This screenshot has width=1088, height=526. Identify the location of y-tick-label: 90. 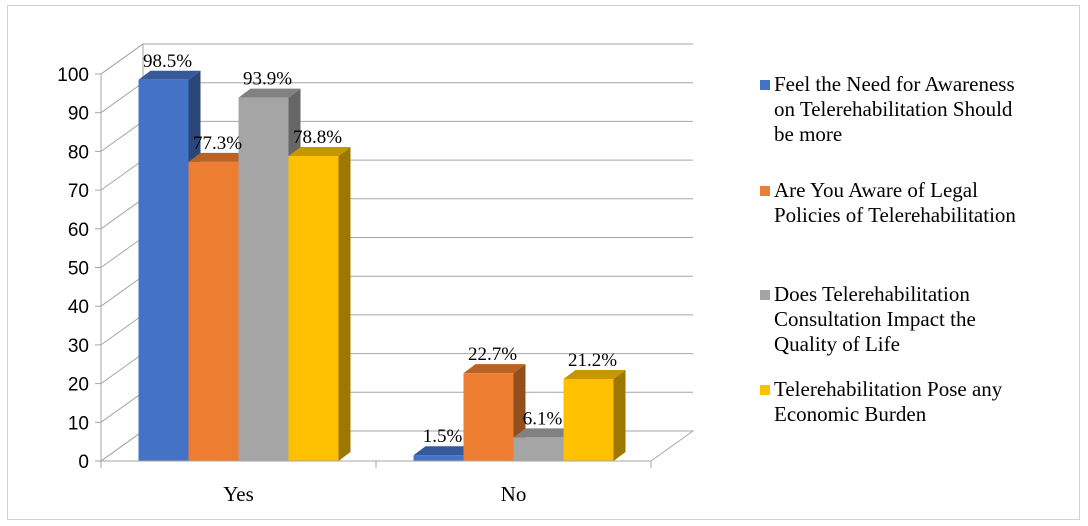
(78, 114).